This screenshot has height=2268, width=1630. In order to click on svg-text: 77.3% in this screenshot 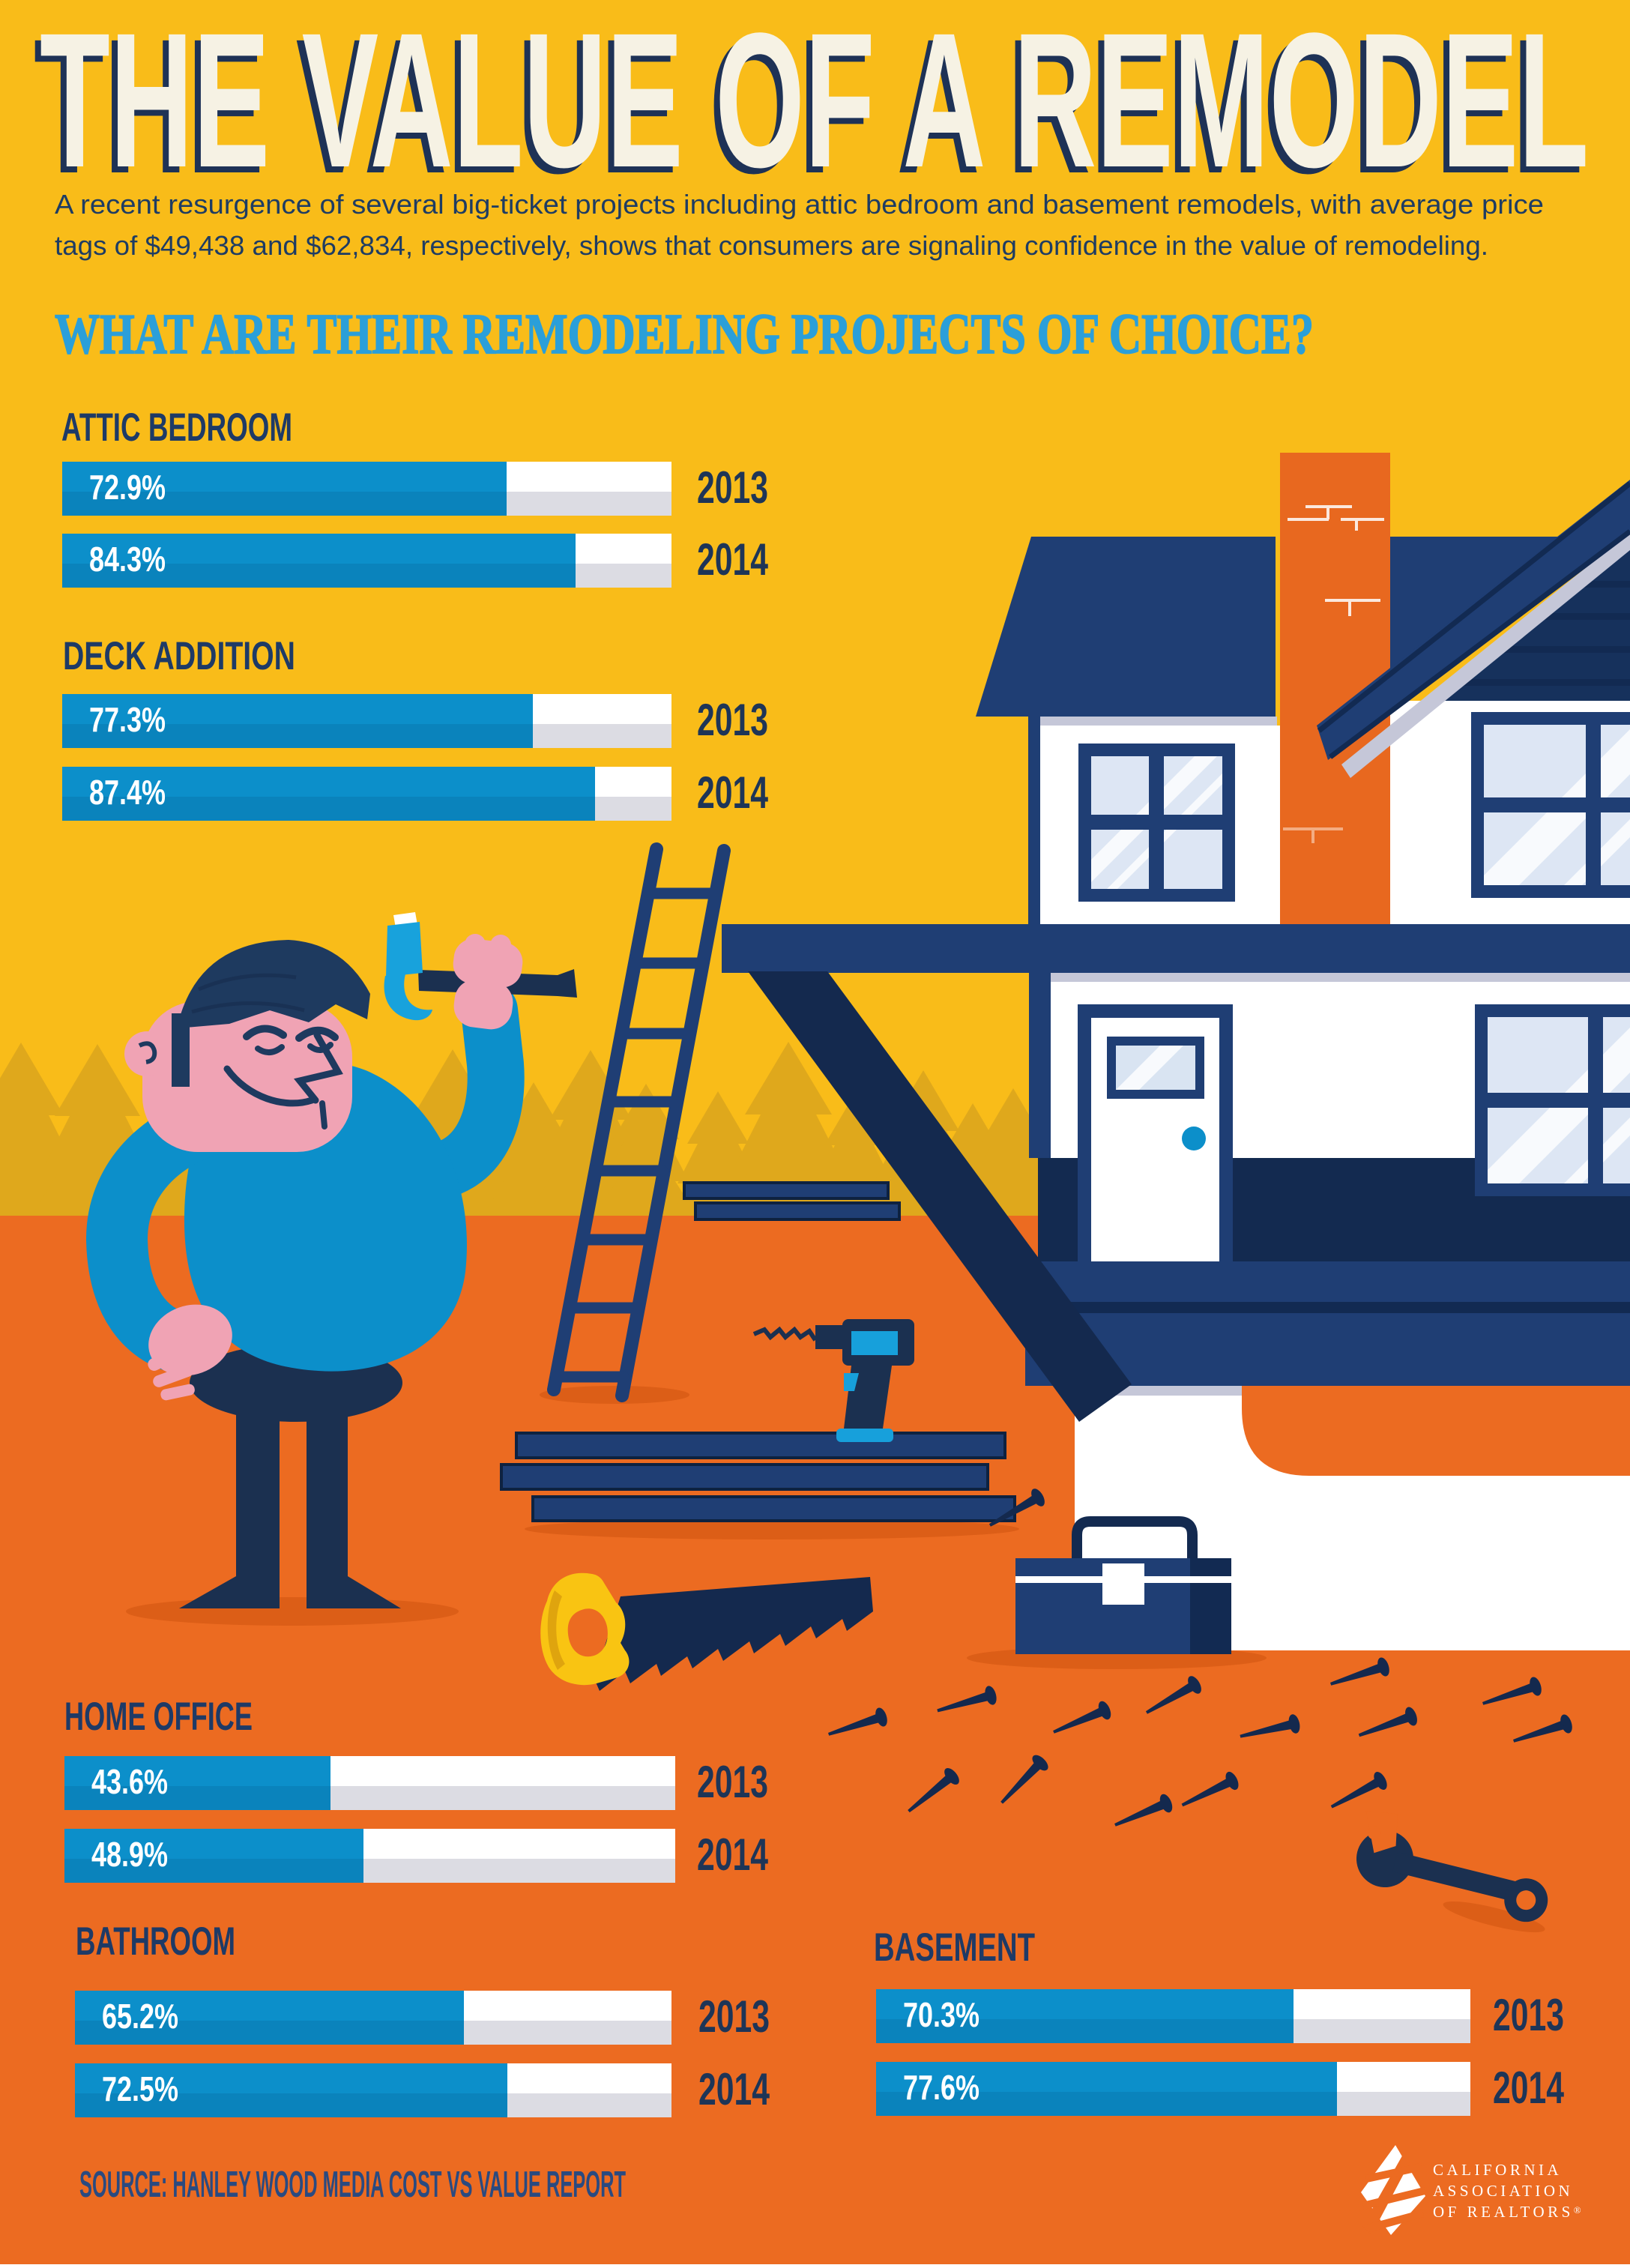, I will do `click(128, 719)`.